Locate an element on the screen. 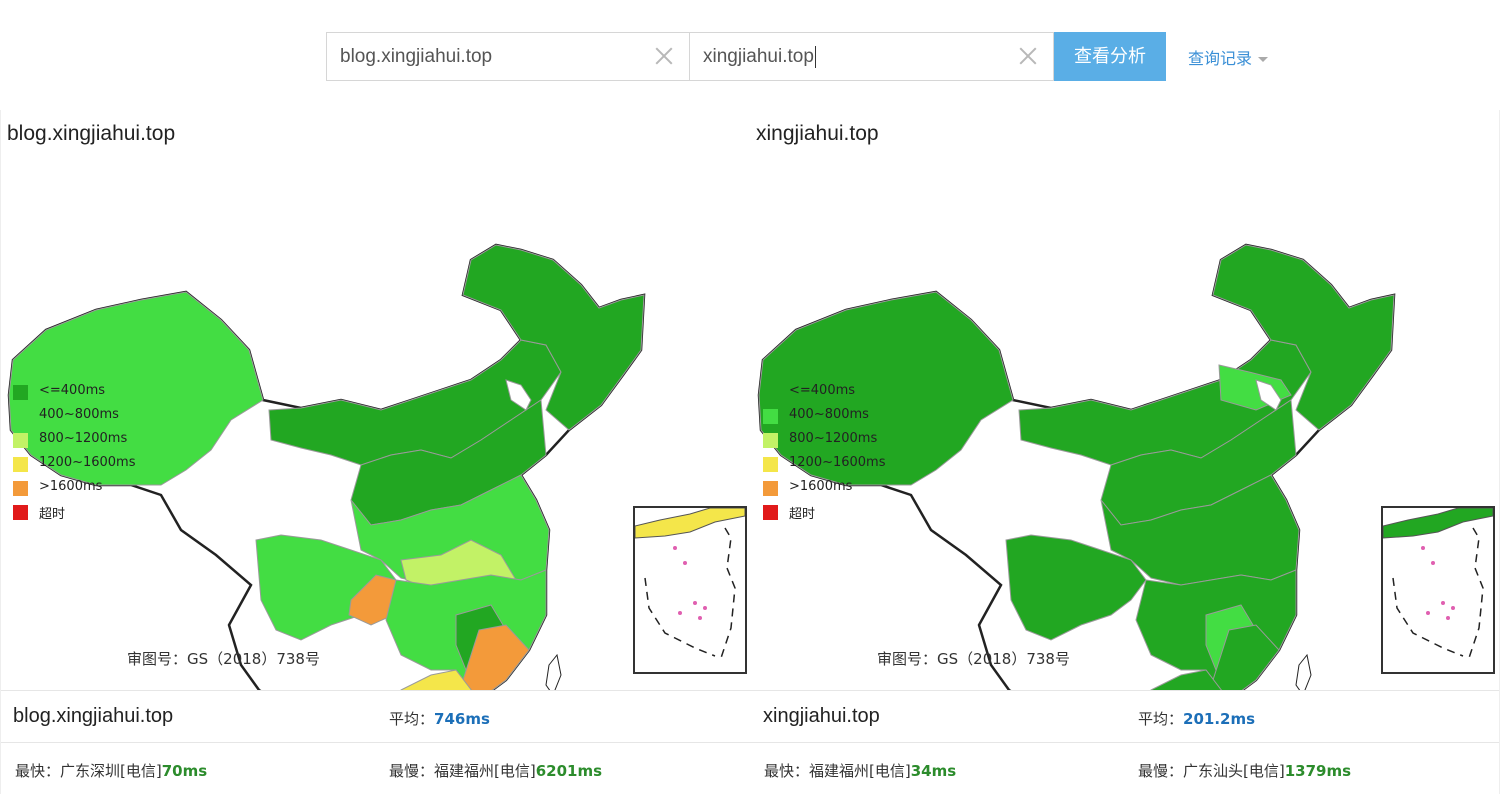 This screenshot has width=1500, height=795. slowest-location: 广东汕头[电信] is located at coordinates (1234, 771).